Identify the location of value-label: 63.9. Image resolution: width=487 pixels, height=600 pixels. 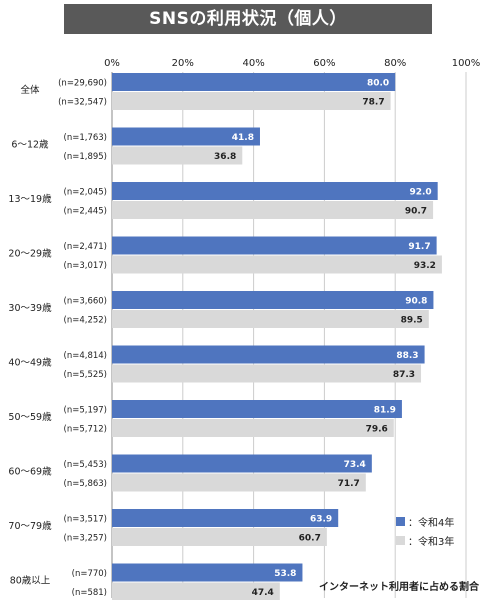
(321, 520).